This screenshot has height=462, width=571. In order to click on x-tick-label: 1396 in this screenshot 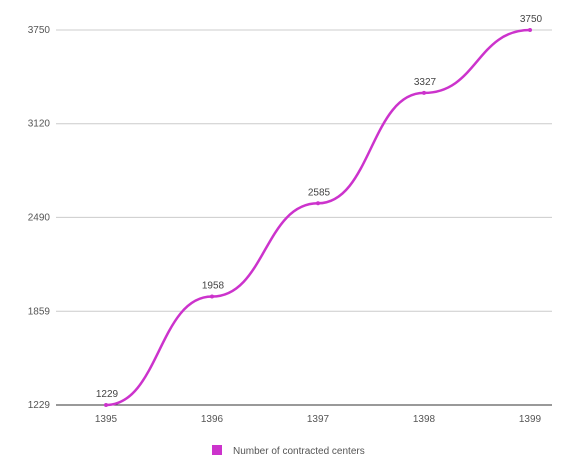, I will do `click(212, 419)`.